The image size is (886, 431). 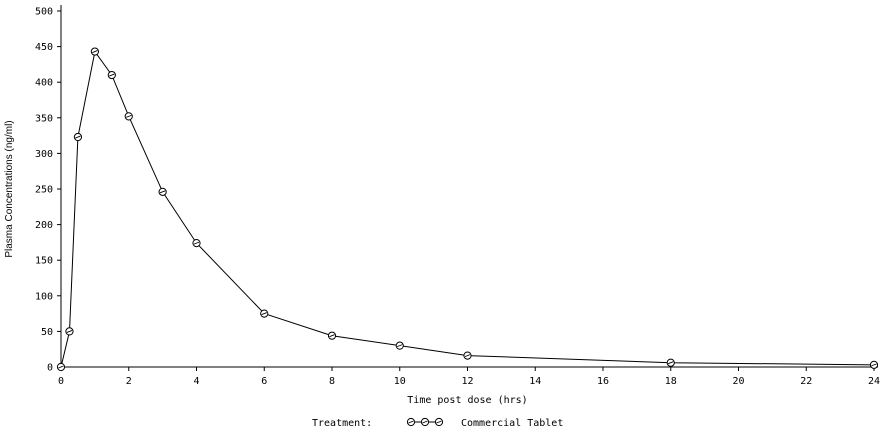 I want to click on legend-entry-label: Commercial Tablet, so click(x=512, y=423).